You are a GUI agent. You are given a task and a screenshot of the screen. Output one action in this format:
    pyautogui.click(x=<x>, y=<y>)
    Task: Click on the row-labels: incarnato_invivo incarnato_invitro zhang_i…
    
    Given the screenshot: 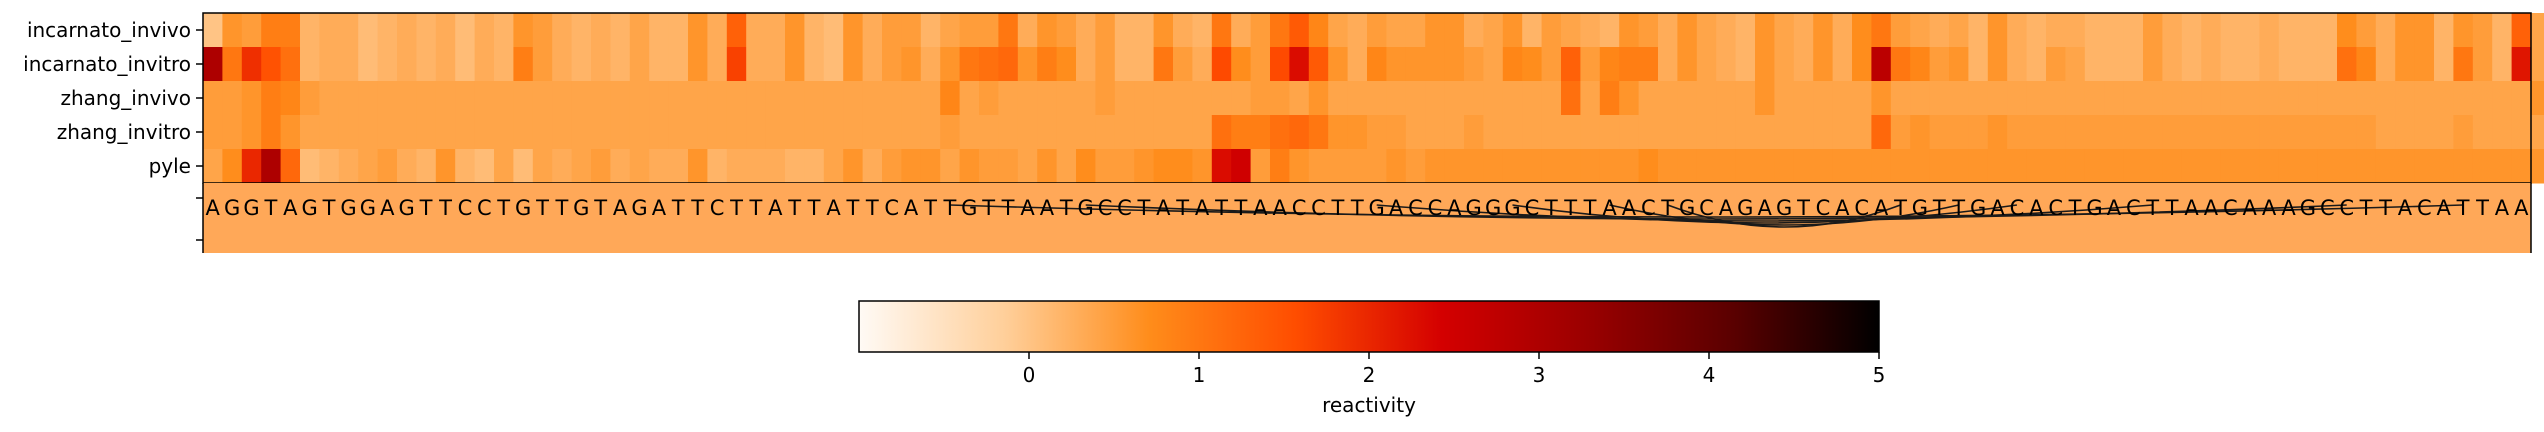 What is the action you would take?
    pyautogui.click(x=113, y=98)
    